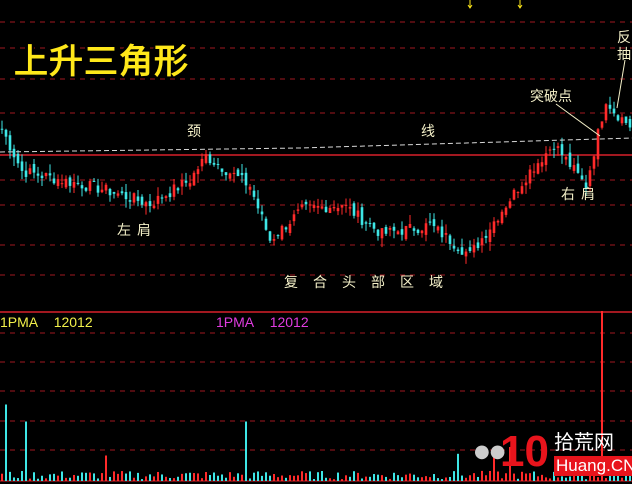  What do you see at coordinates (621, 84) in the screenshot?
I see `pullback-pointer` at bounding box center [621, 84].